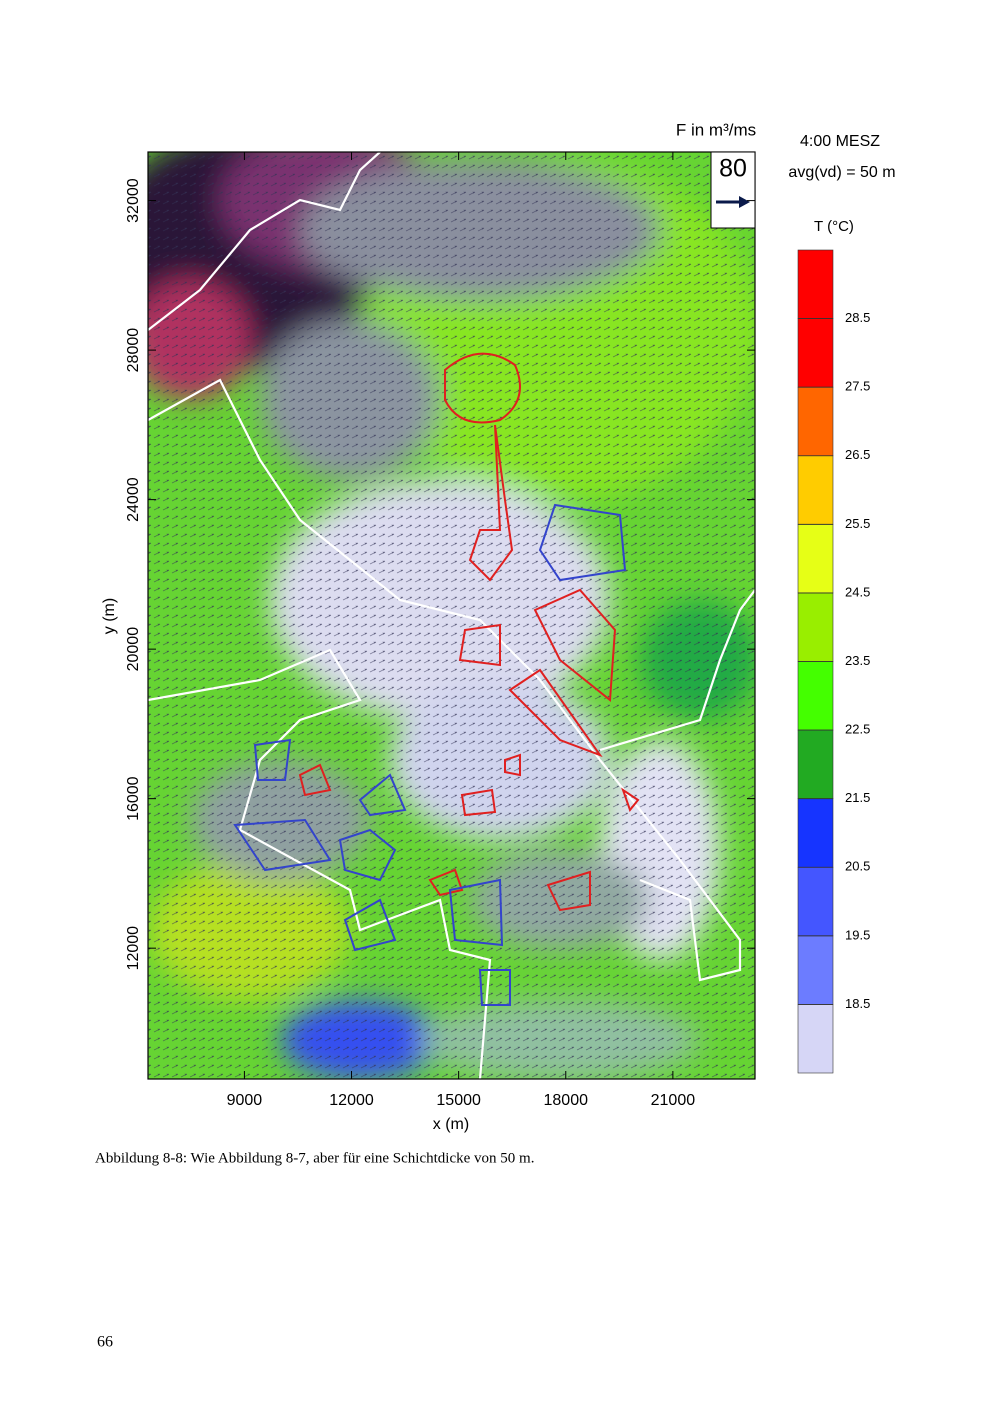 Image resolution: width=1000 pixels, height=1413 pixels. Describe the element at coordinates (566, 1100) in the screenshot. I see `x-tick-label: 18000` at that location.